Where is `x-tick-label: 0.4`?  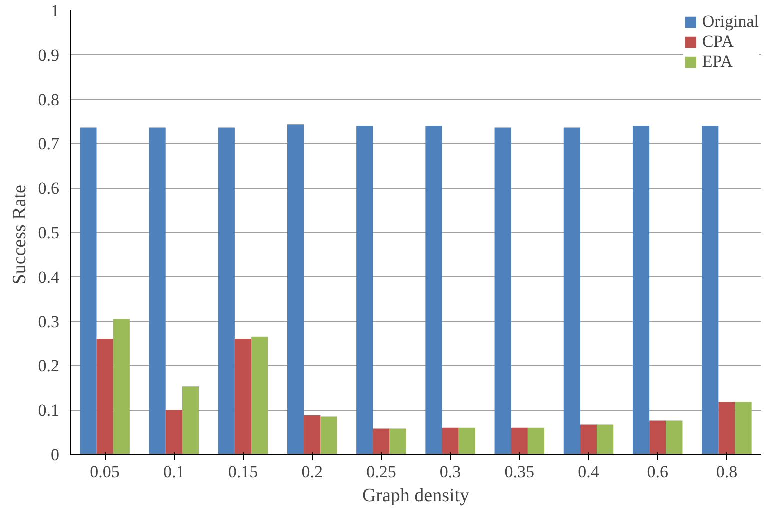
x-tick-label: 0.4 is located at coordinates (589, 472).